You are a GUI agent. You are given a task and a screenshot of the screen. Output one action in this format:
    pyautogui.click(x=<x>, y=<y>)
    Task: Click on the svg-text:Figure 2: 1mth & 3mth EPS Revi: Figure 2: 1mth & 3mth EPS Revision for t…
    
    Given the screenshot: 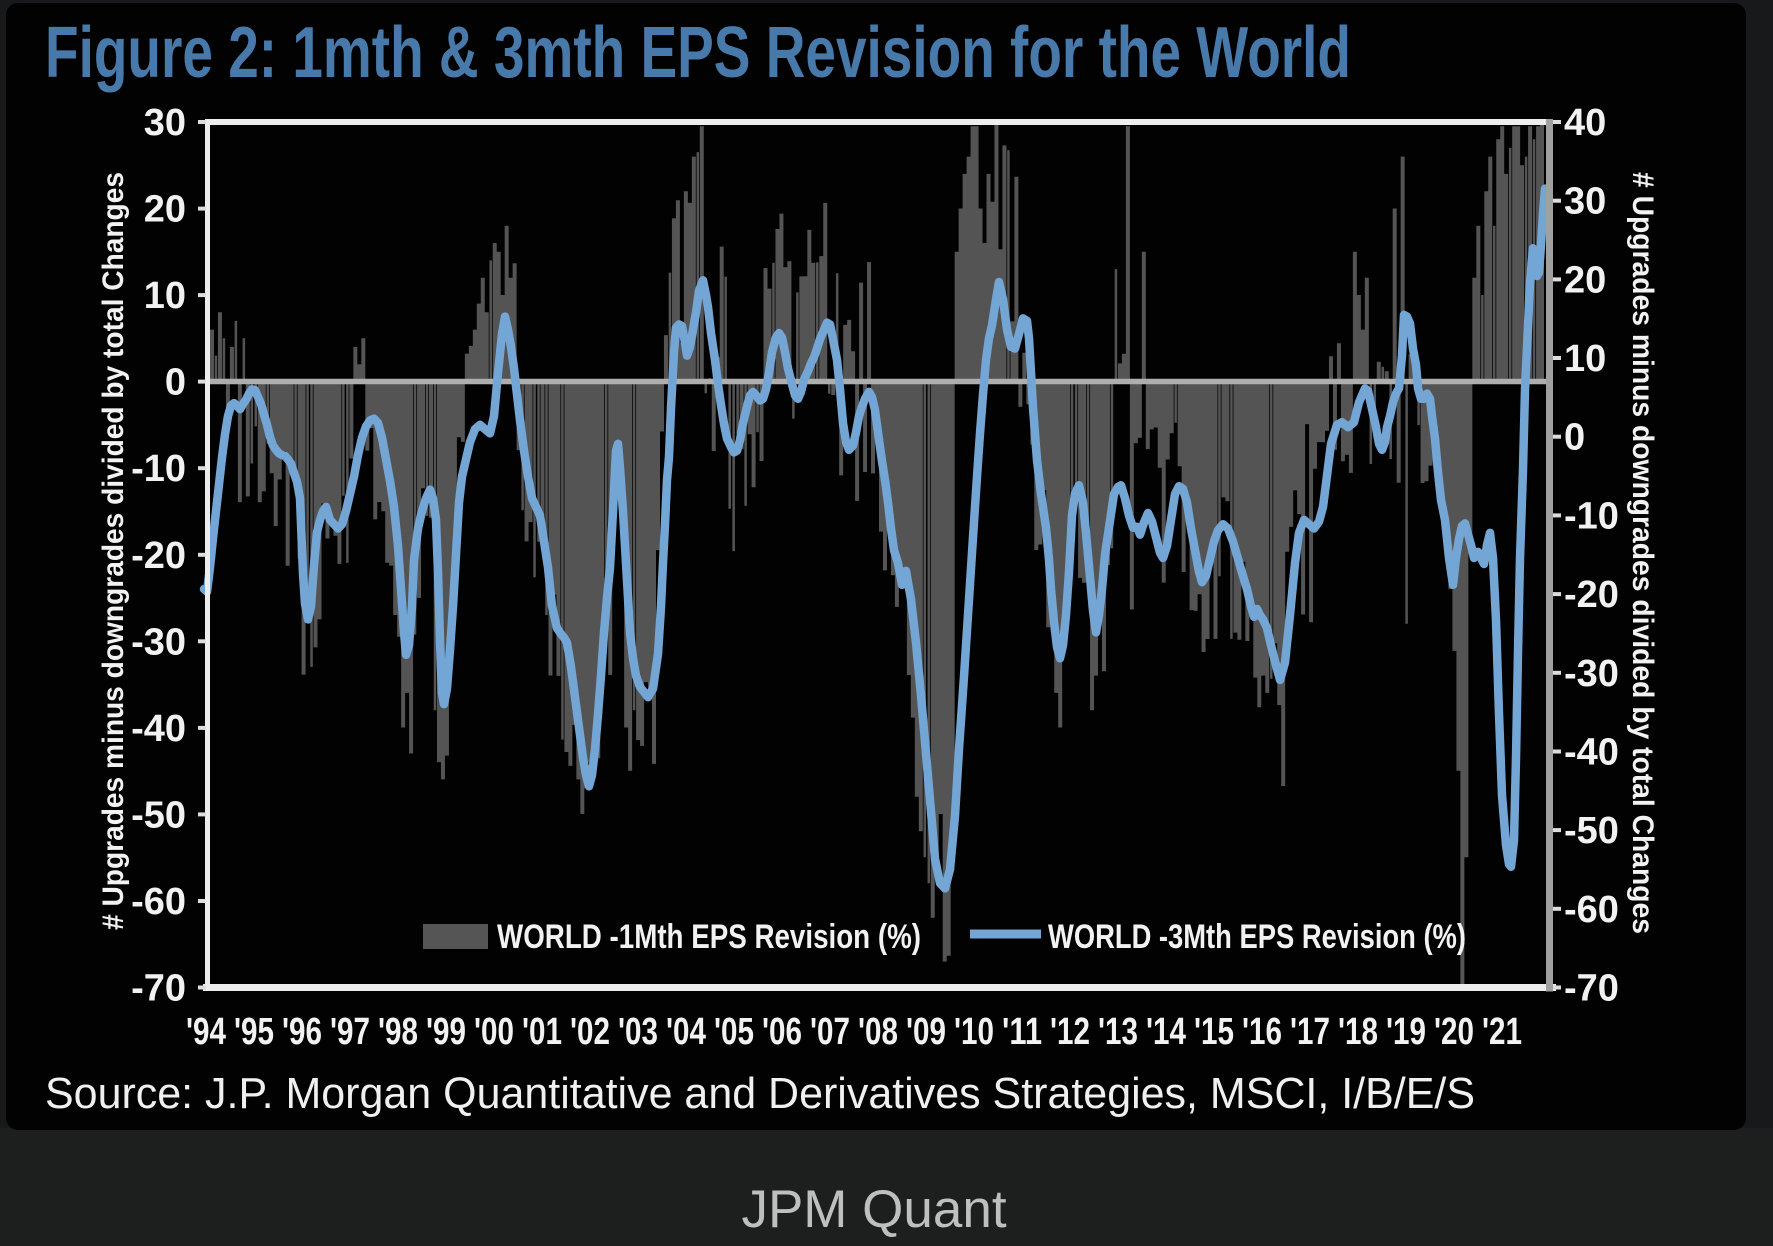 What is the action you would take?
    pyautogui.click(x=698, y=53)
    